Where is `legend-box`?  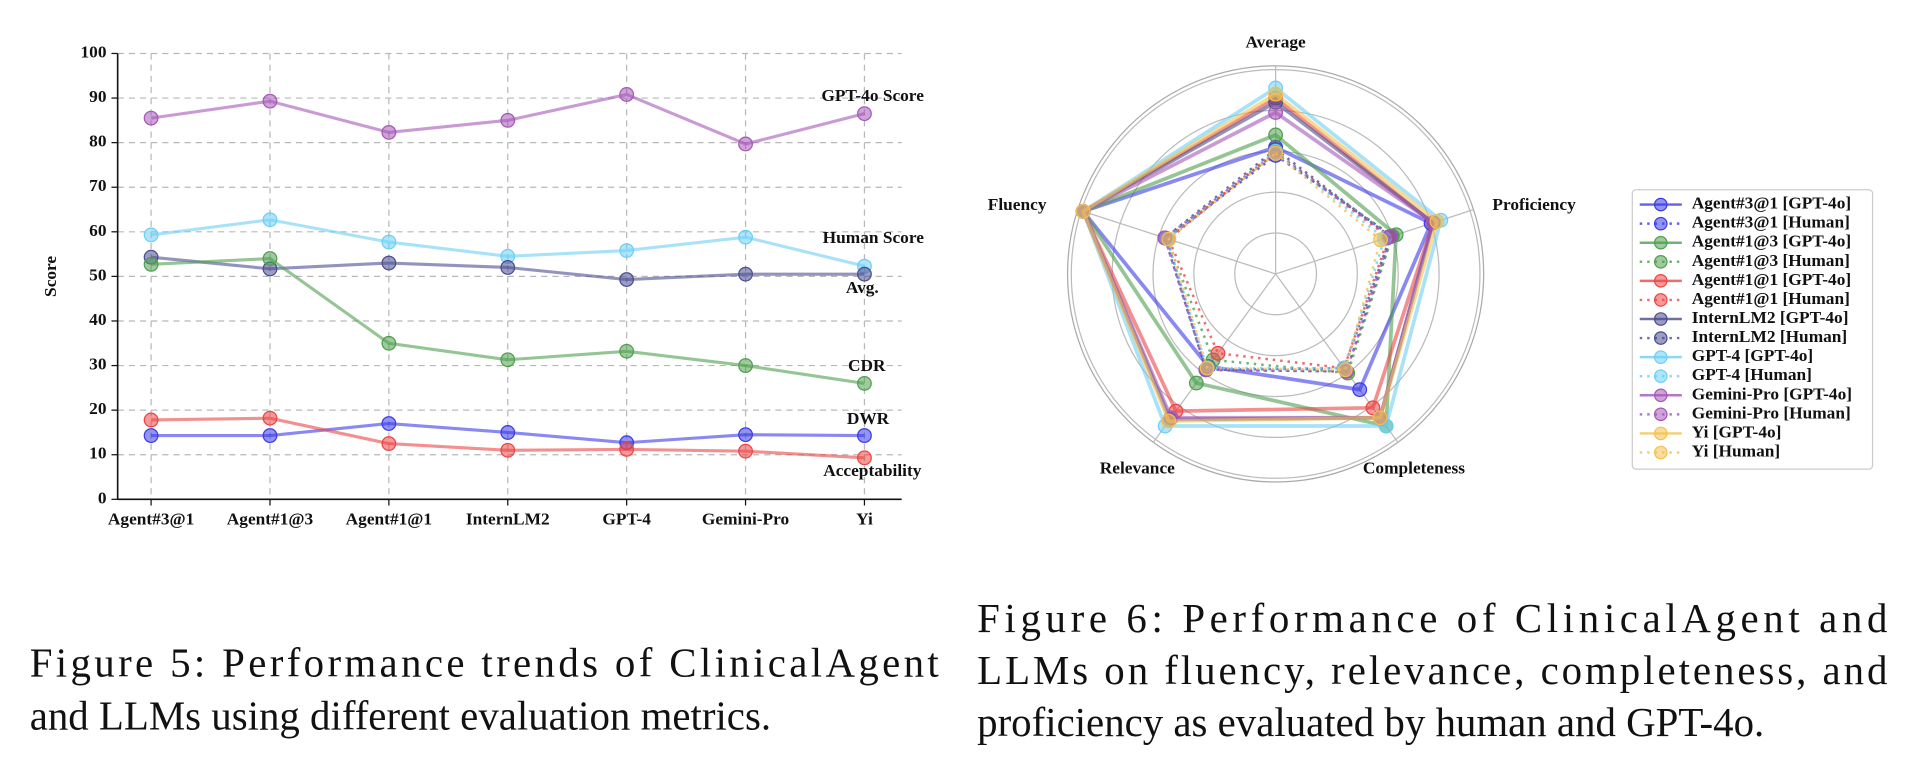 legend-box is located at coordinates (1752, 329).